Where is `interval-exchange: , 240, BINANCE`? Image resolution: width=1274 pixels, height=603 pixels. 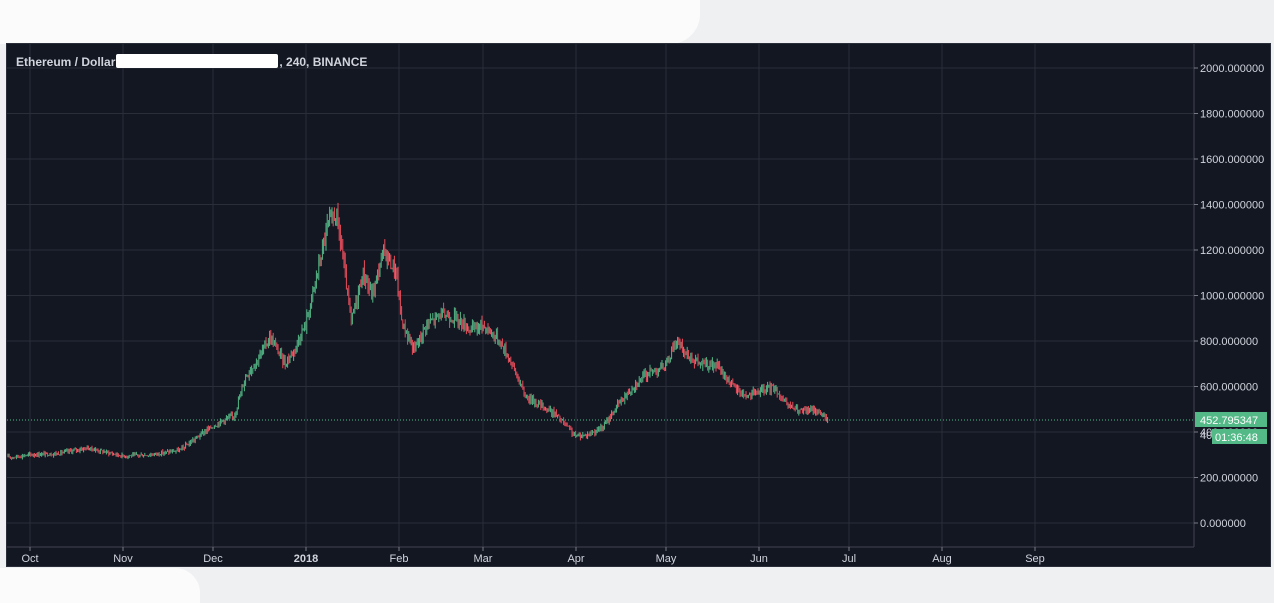
interval-exchange: , 240, BINANCE is located at coordinates (323, 62).